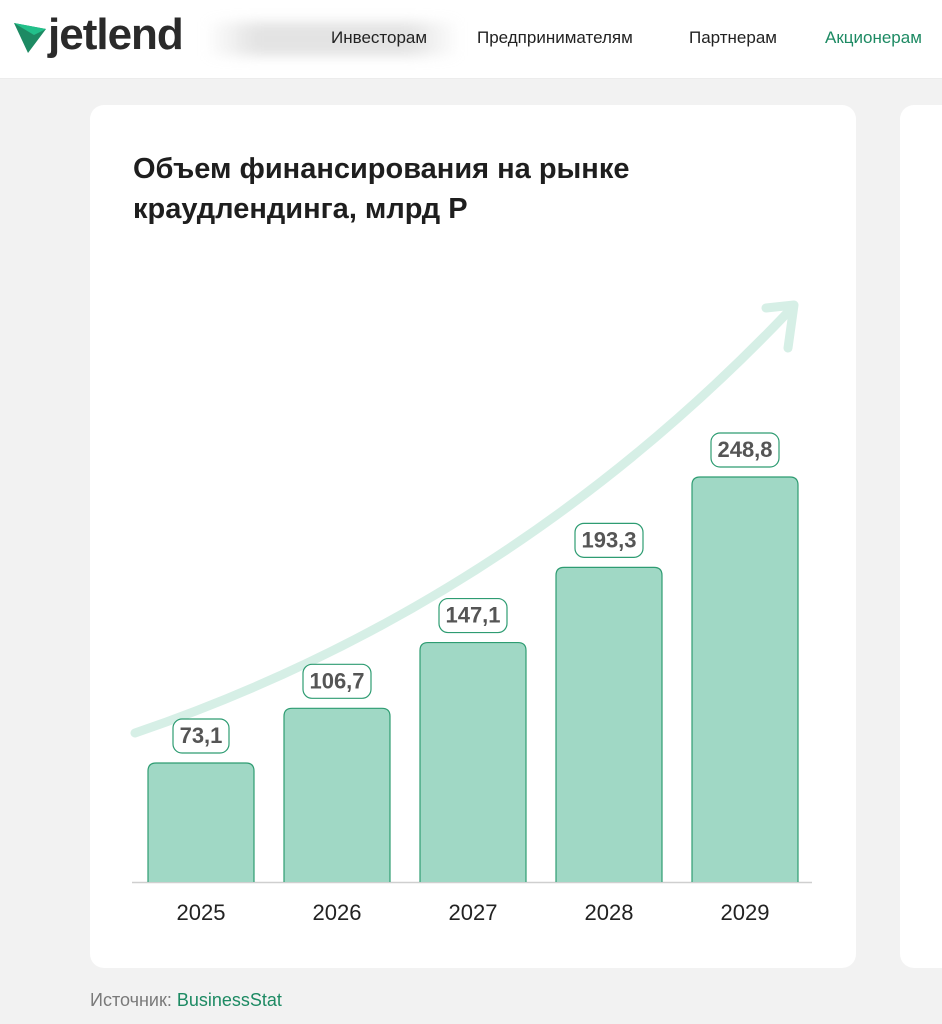  I want to click on jetlend-logo: jetlend, so click(98, 35).